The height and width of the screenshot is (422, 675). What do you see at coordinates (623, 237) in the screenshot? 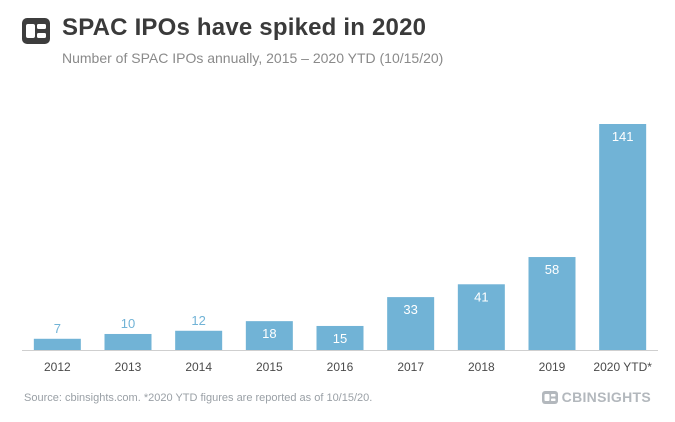
I see `bar-2020 YTD*` at bounding box center [623, 237].